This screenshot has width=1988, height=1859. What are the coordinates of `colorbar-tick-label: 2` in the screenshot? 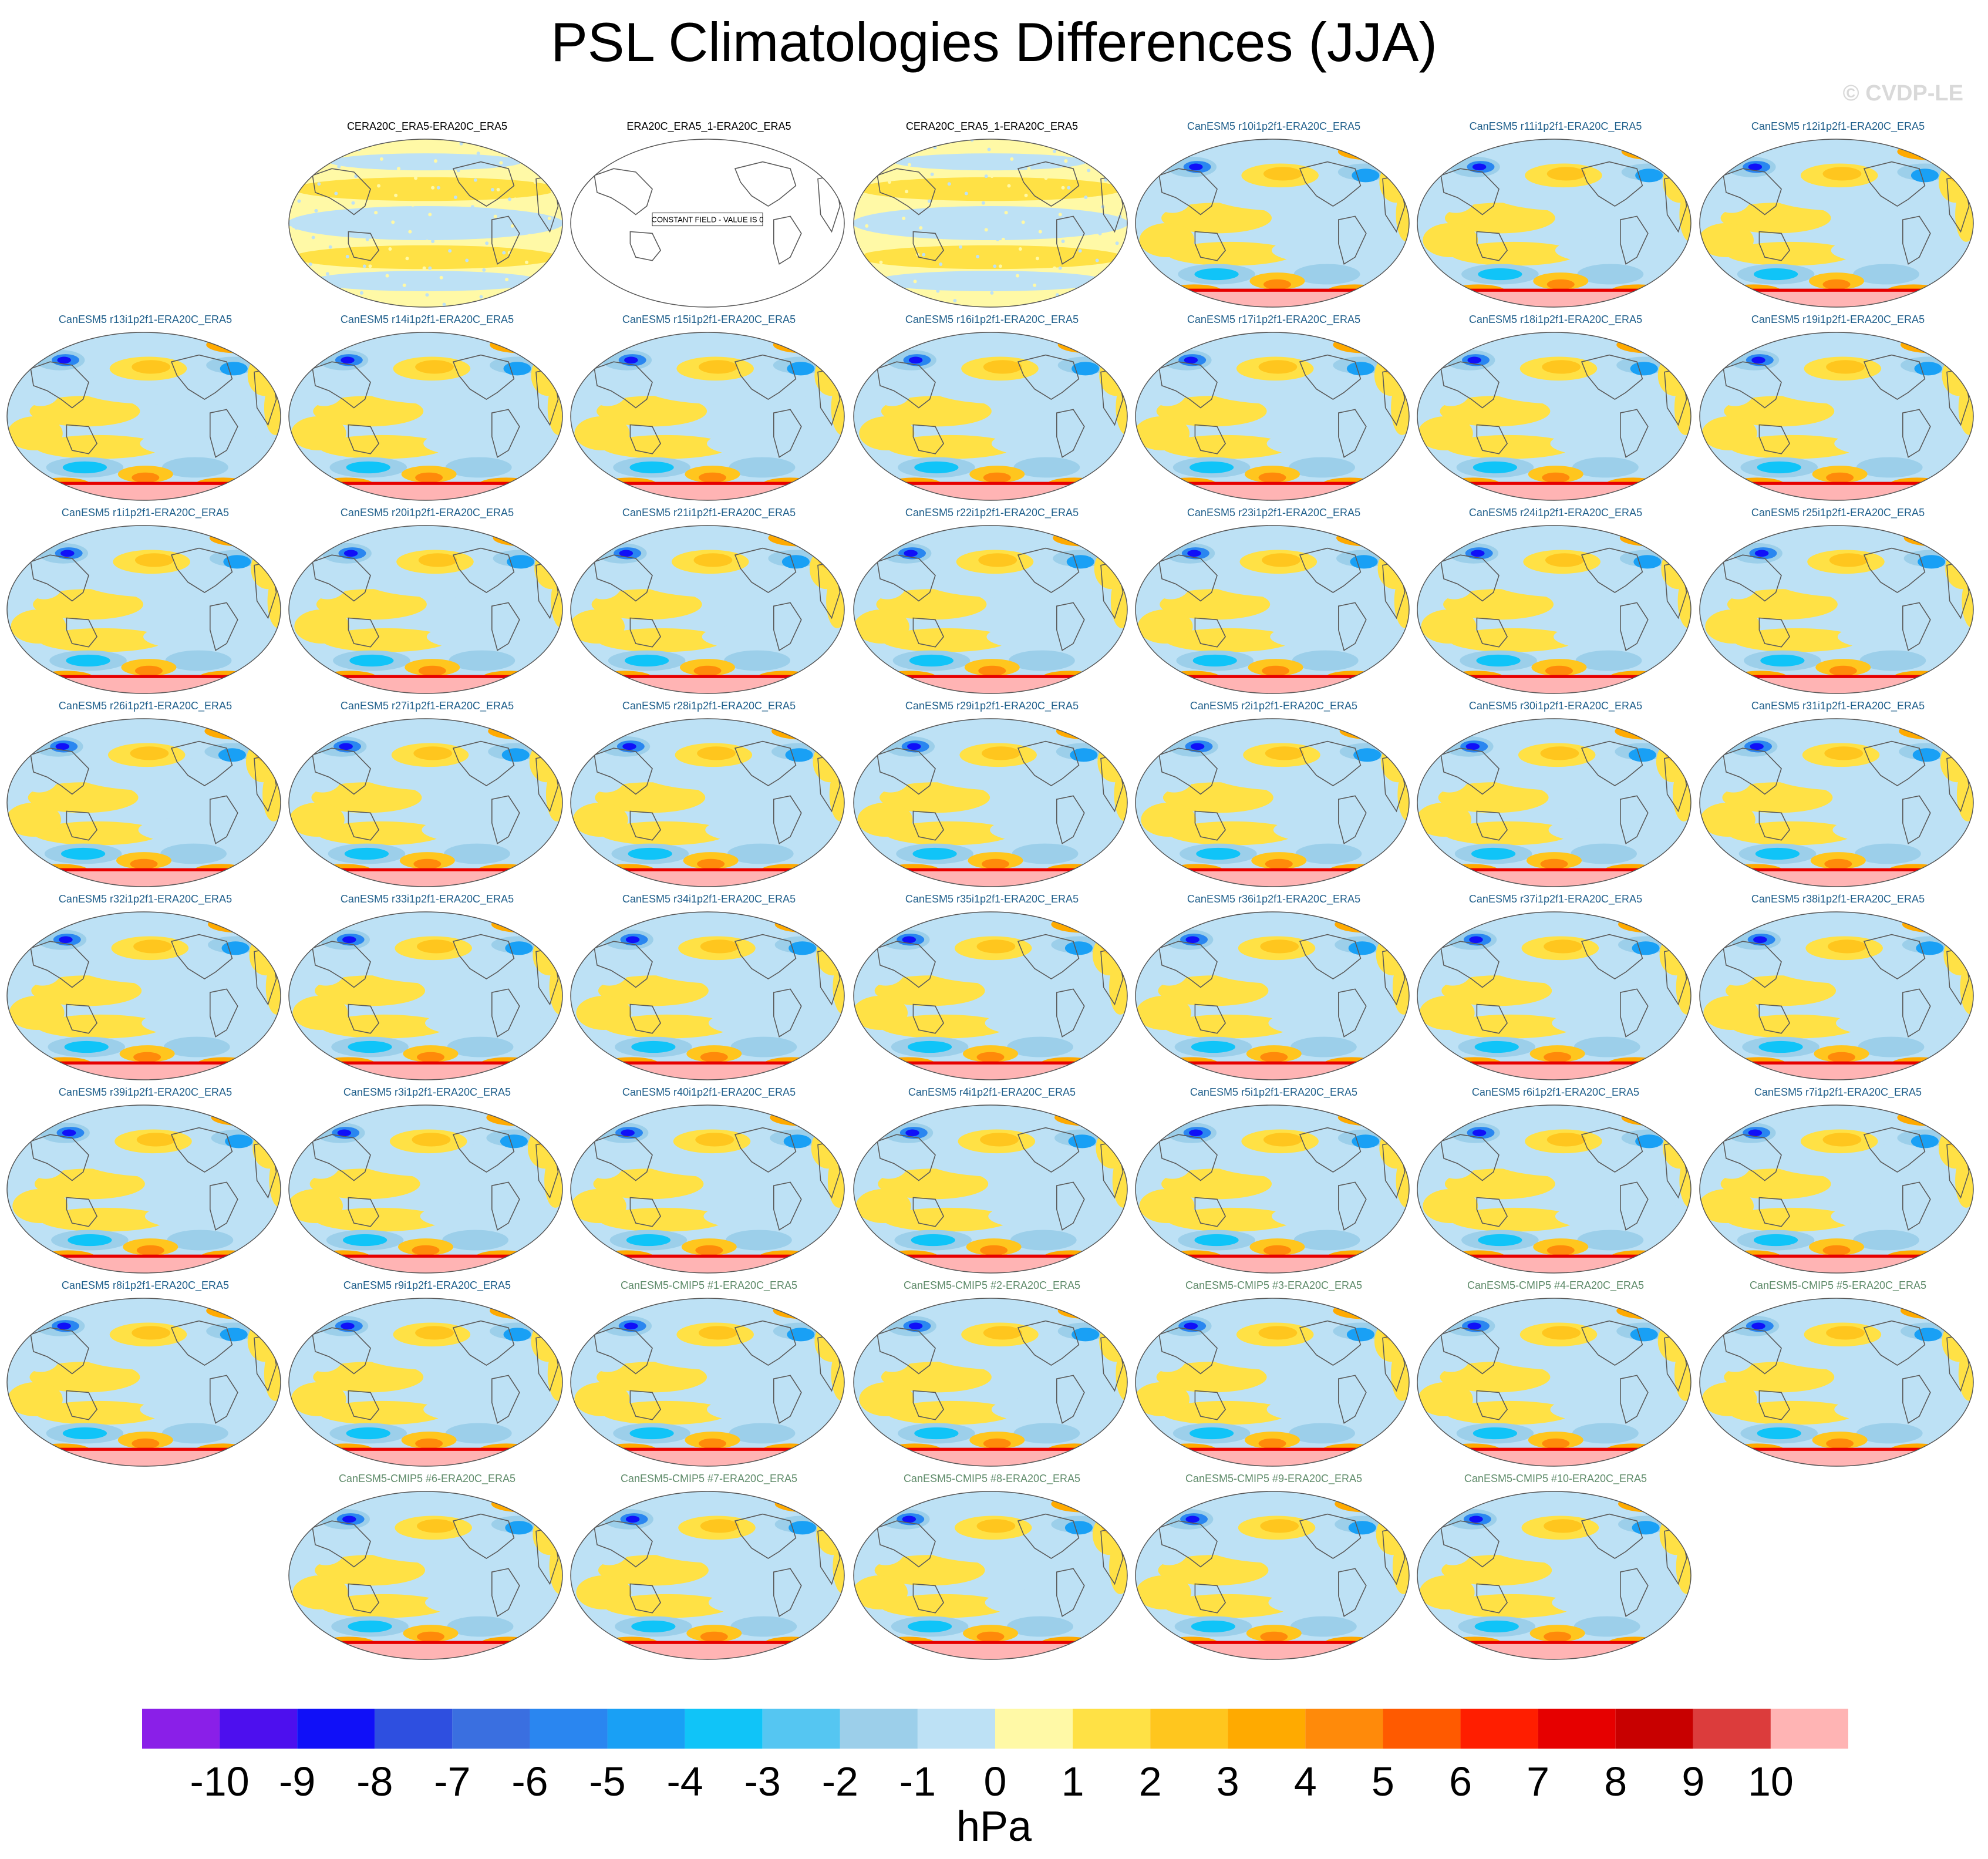 It's located at (1151, 1781).